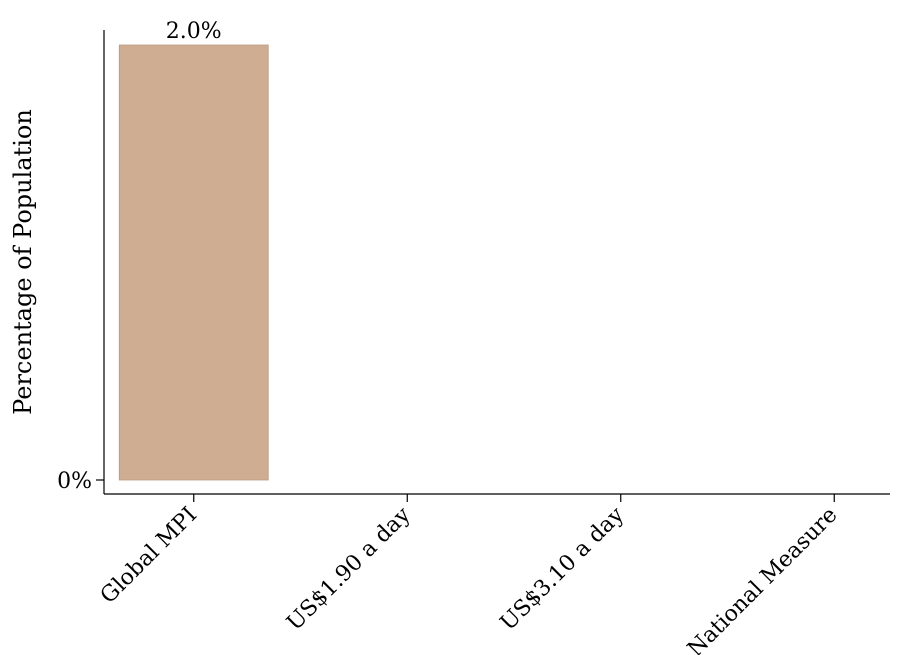 The height and width of the screenshot is (655, 907). What do you see at coordinates (762, 579) in the screenshot?
I see `x-tick-label: National Measure` at bounding box center [762, 579].